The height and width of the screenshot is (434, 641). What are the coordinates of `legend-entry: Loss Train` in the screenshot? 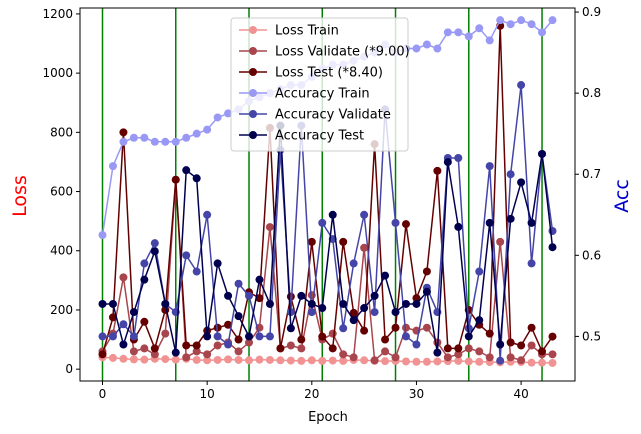 It's located at (289, 31).